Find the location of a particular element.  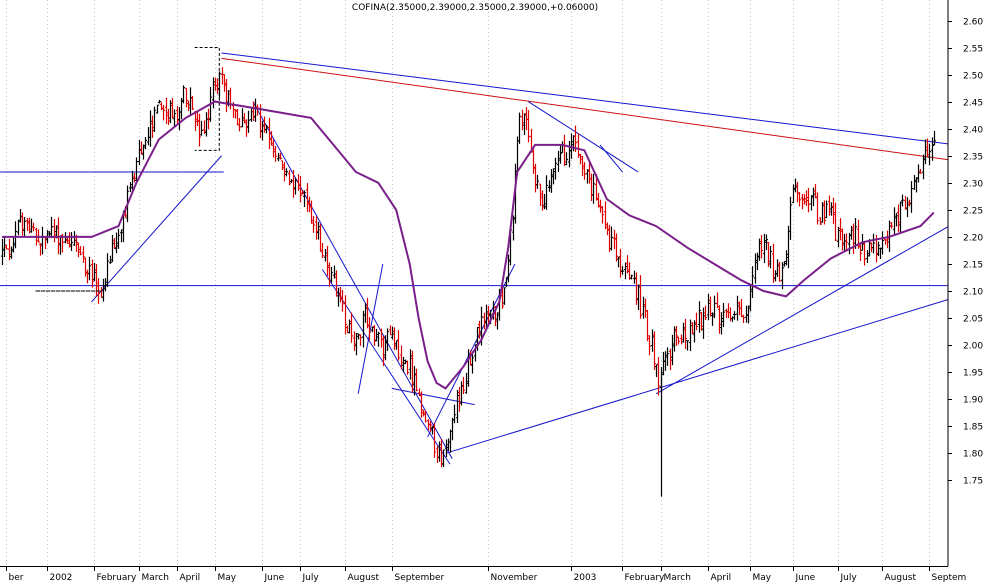

y-tick-label: 1.75 is located at coordinates (973, 482).